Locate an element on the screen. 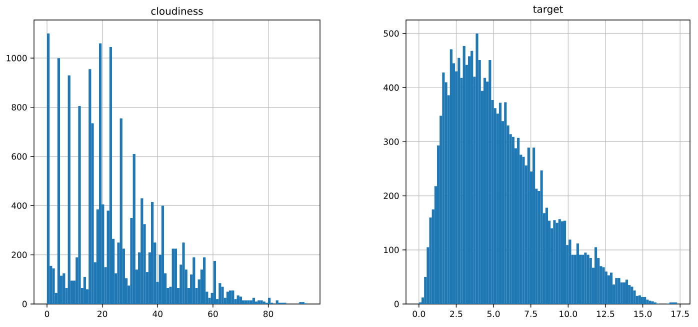 The image size is (698, 327). x-tick-label: 80 is located at coordinates (268, 314).